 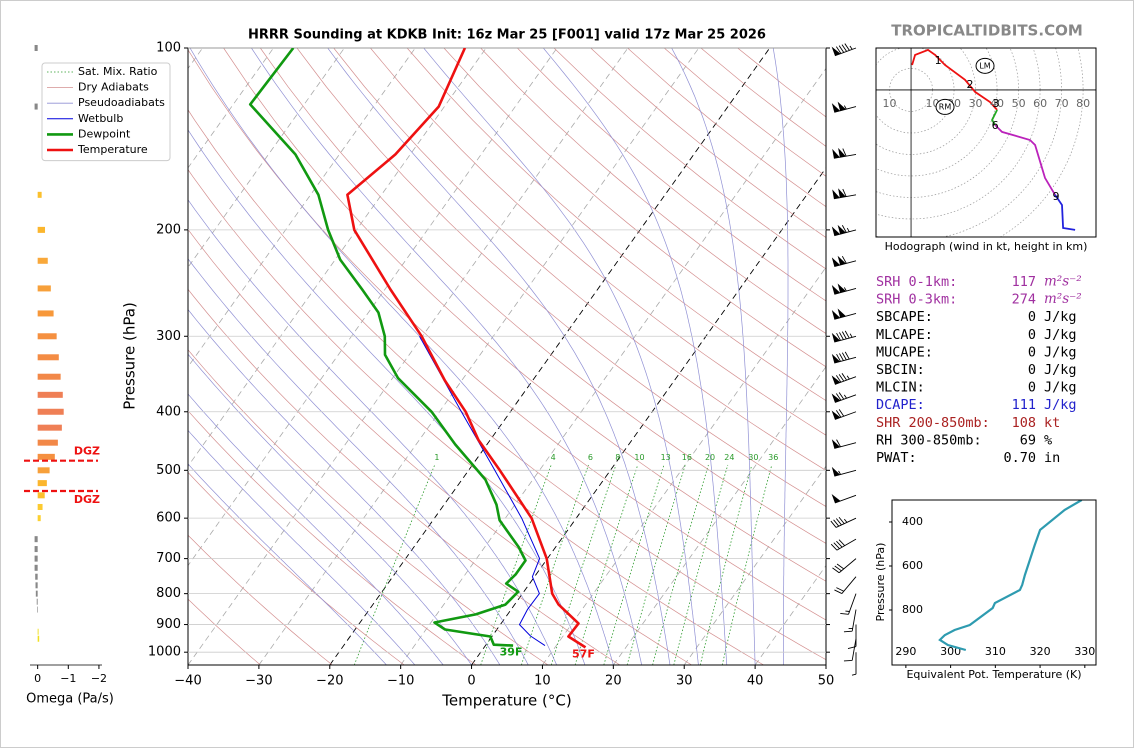 I want to click on legend-label: Wetbulb, so click(x=100, y=118).